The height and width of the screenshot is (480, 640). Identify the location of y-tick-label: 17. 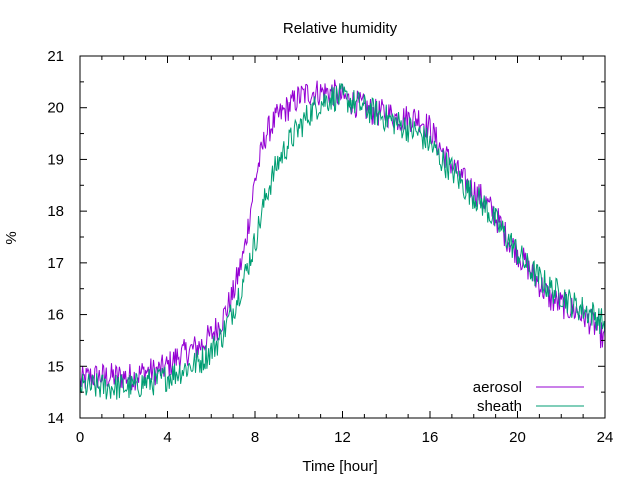
(55, 263).